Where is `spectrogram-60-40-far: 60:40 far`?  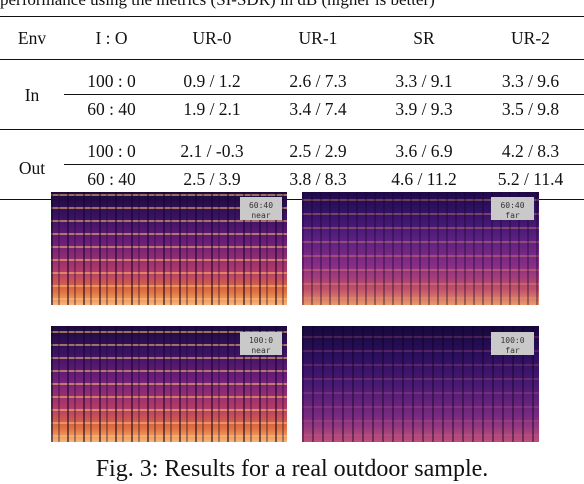
spectrogram-60-40-far: 60:40 far is located at coordinates (420, 248).